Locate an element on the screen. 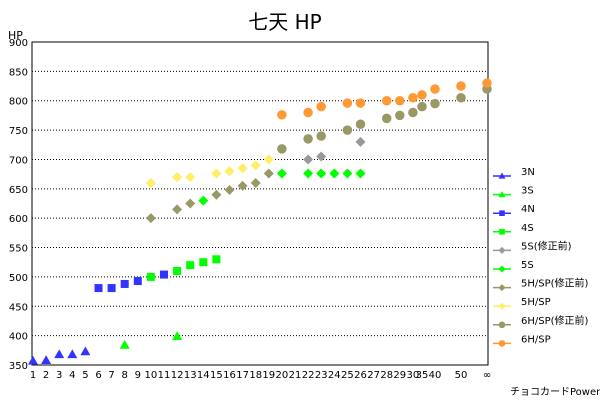 The width and height of the screenshot is (600, 400). x-tick-label: 14 is located at coordinates (203, 375).